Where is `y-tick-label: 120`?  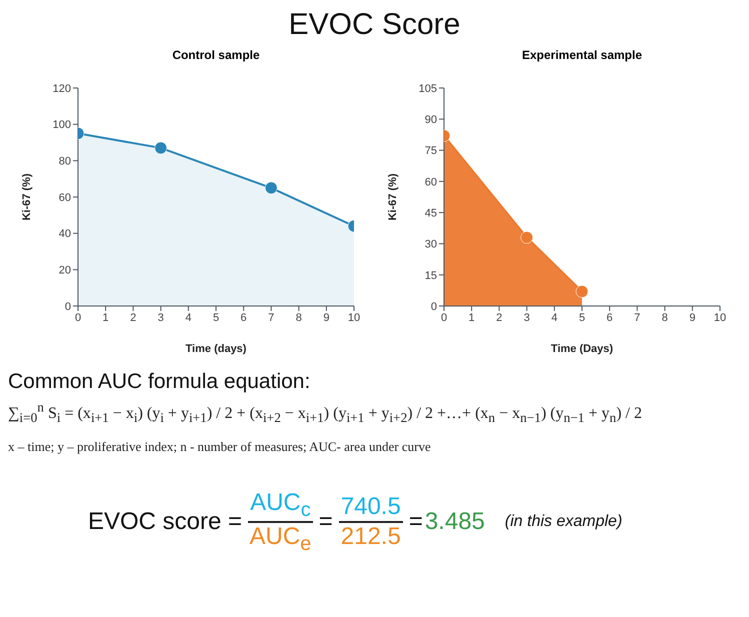
y-tick-label: 120 is located at coordinates (61, 88).